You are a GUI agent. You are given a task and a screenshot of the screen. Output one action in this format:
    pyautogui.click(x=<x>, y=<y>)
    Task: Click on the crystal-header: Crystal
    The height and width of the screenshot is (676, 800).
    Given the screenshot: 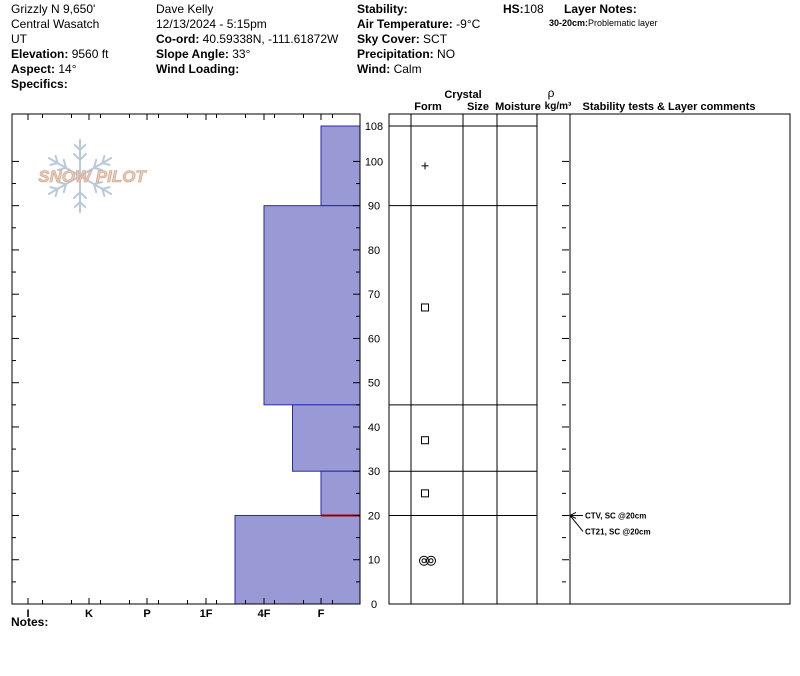 What is the action you would take?
    pyautogui.click(x=462, y=95)
    